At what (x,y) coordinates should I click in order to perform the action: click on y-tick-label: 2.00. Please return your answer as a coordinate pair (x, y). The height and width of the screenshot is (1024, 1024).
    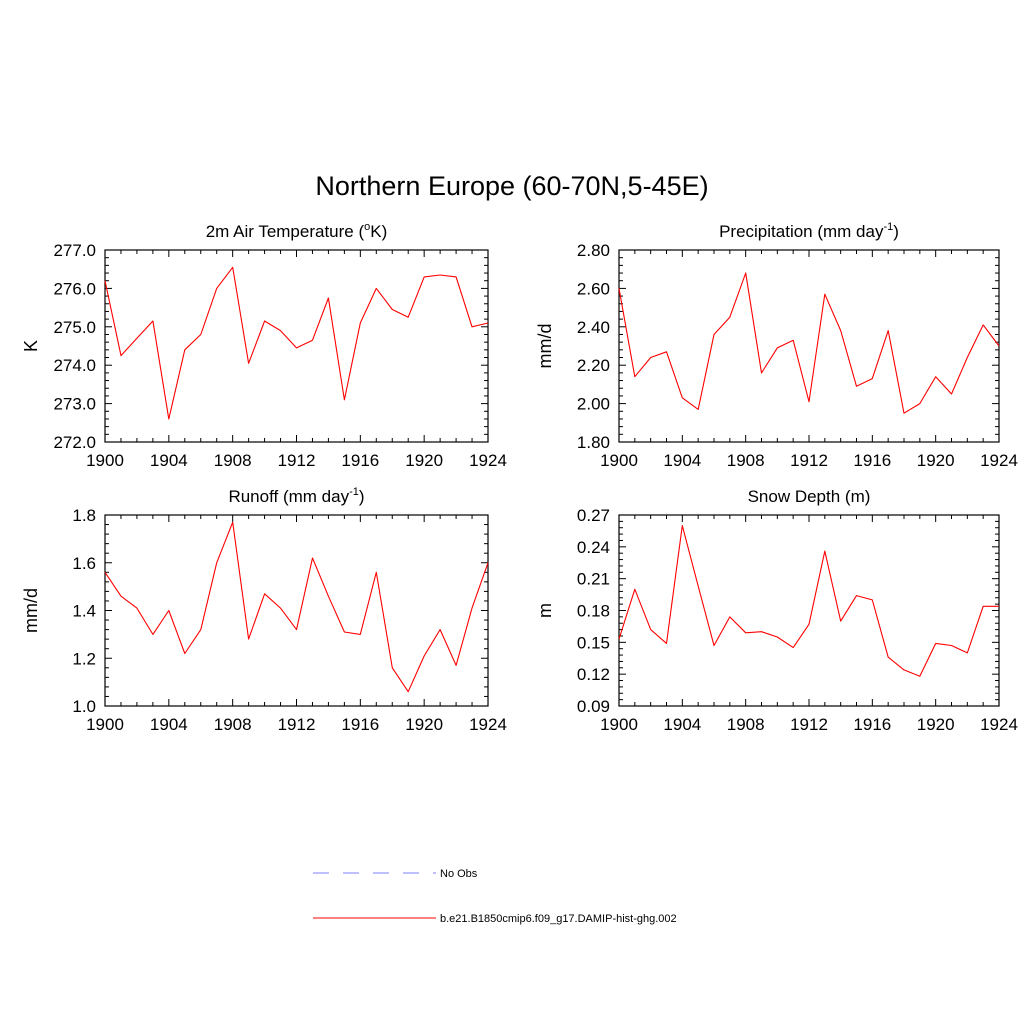
    Looking at the image, I should click on (593, 404).